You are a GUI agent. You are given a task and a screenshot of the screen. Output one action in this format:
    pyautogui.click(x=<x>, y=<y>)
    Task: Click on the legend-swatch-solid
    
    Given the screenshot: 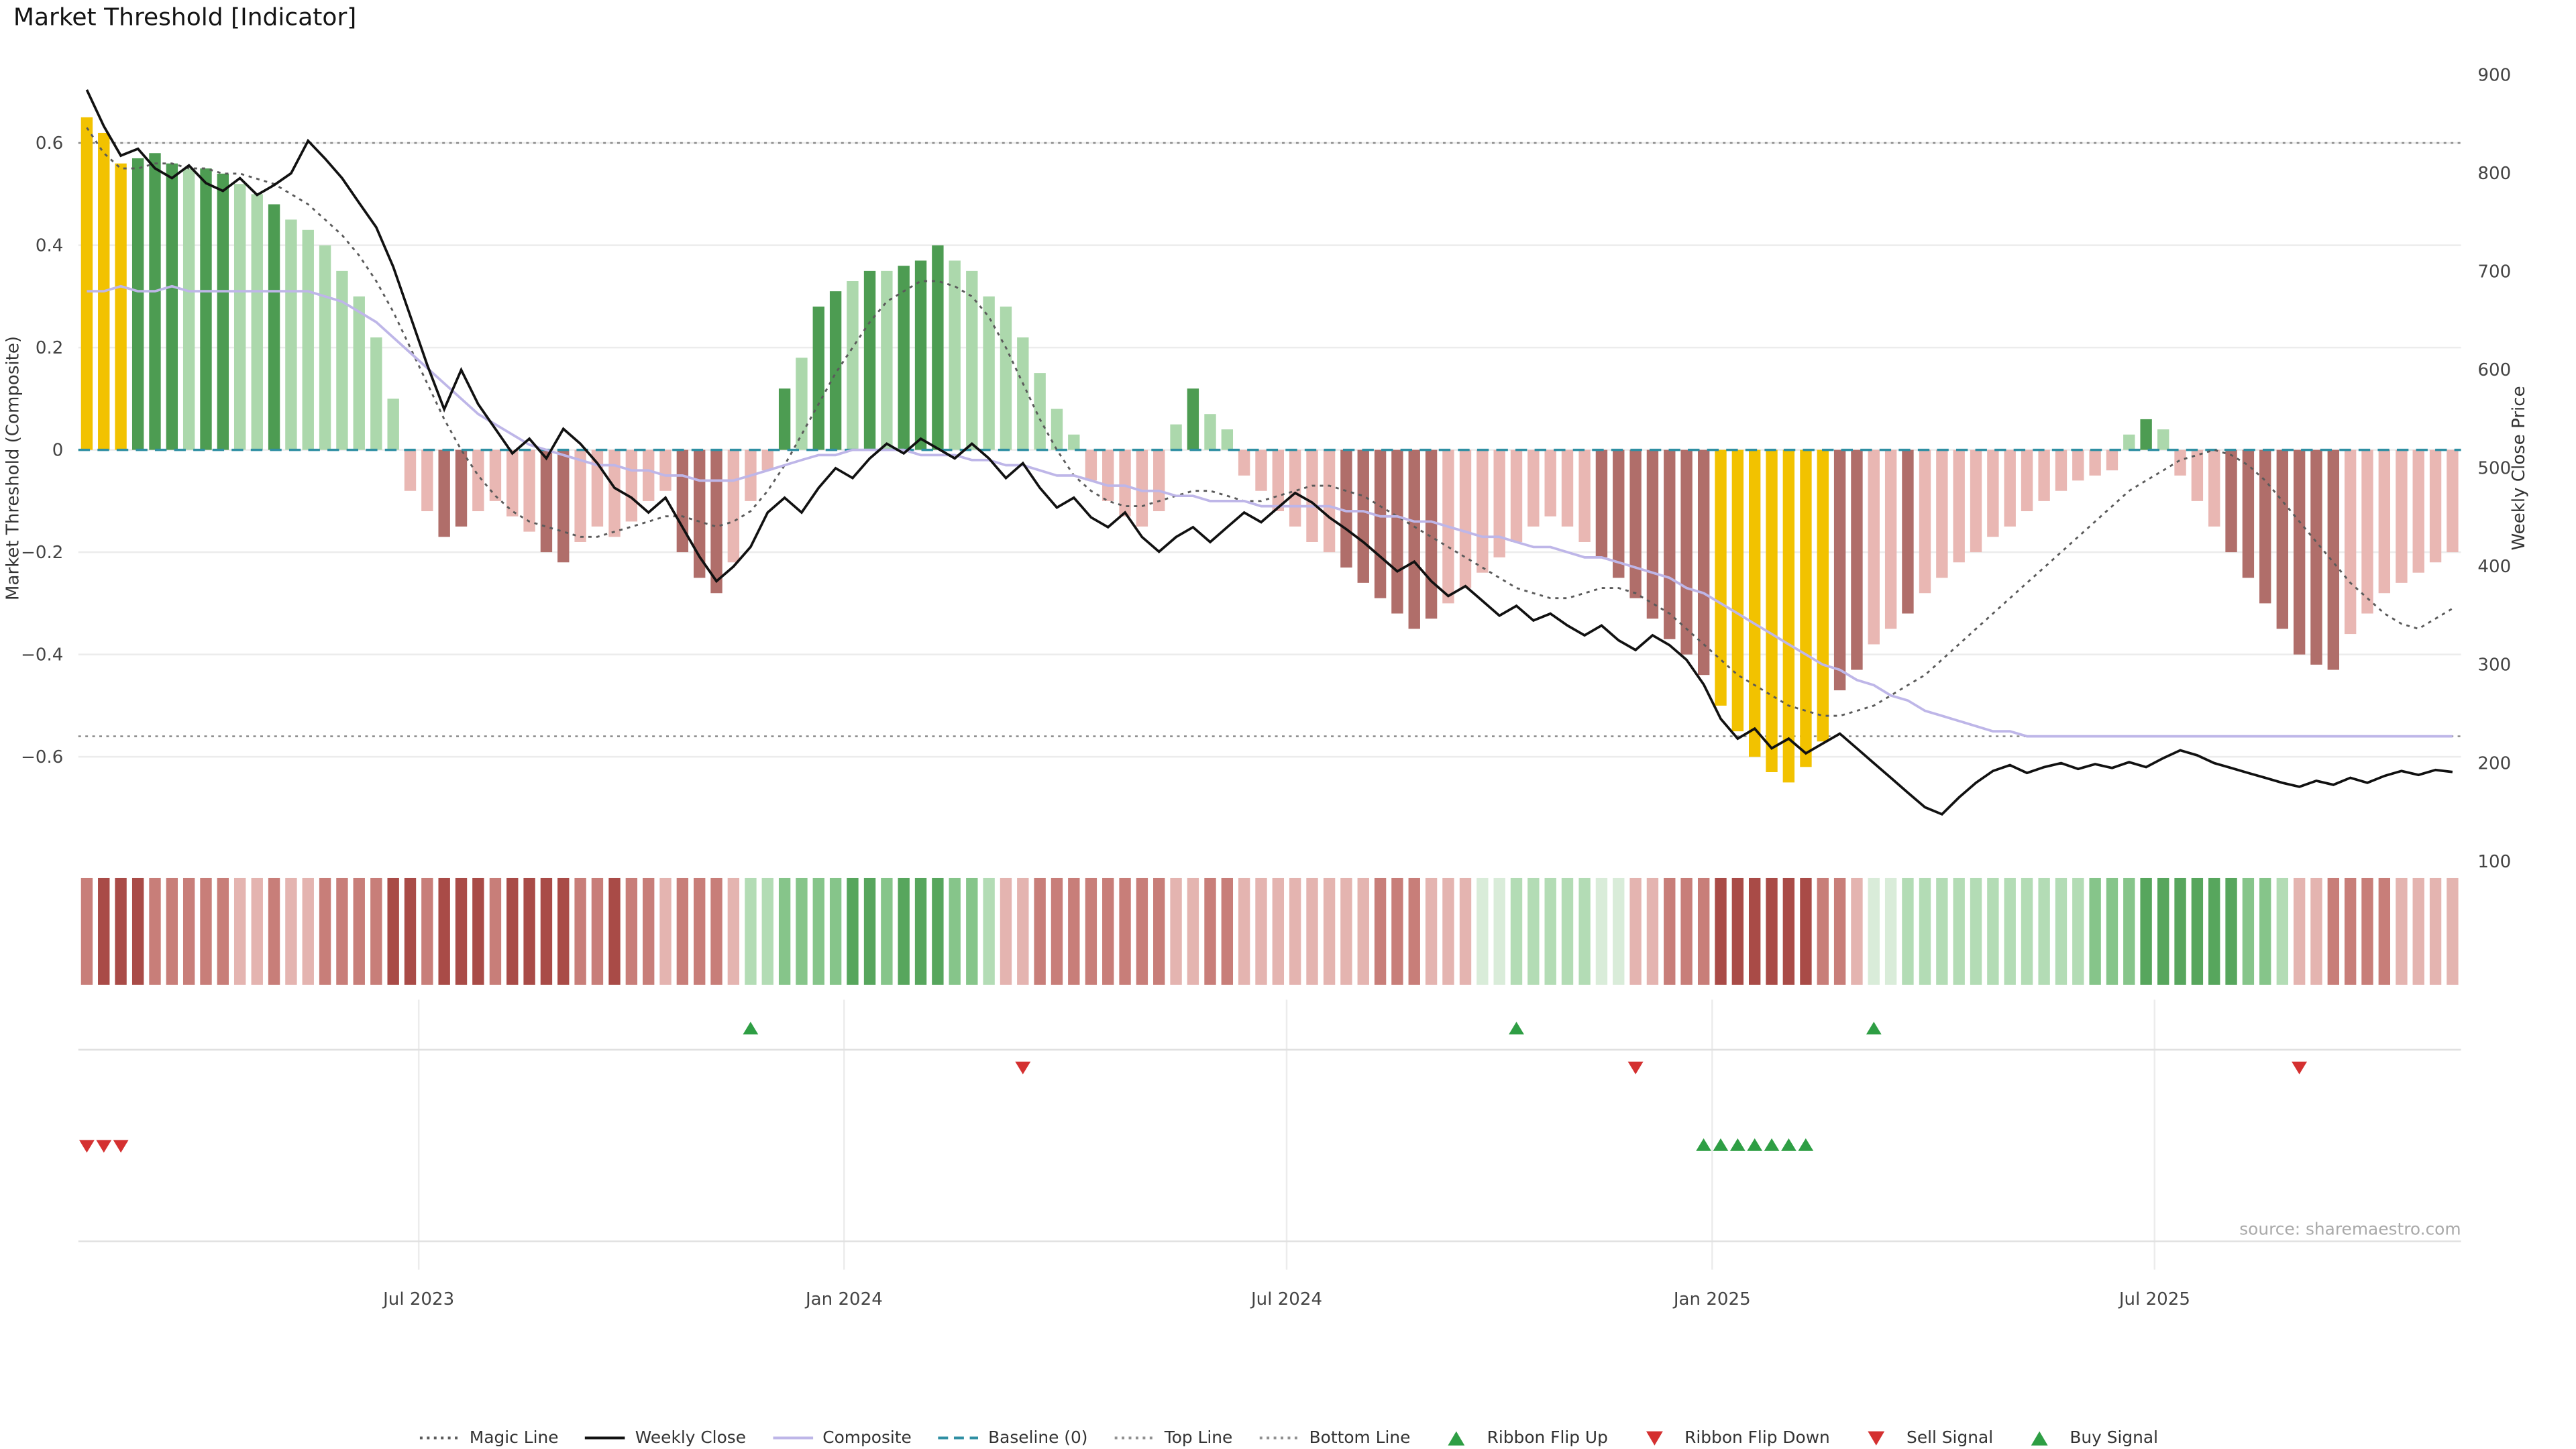 What is the action you would take?
    pyautogui.click(x=792, y=1438)
    